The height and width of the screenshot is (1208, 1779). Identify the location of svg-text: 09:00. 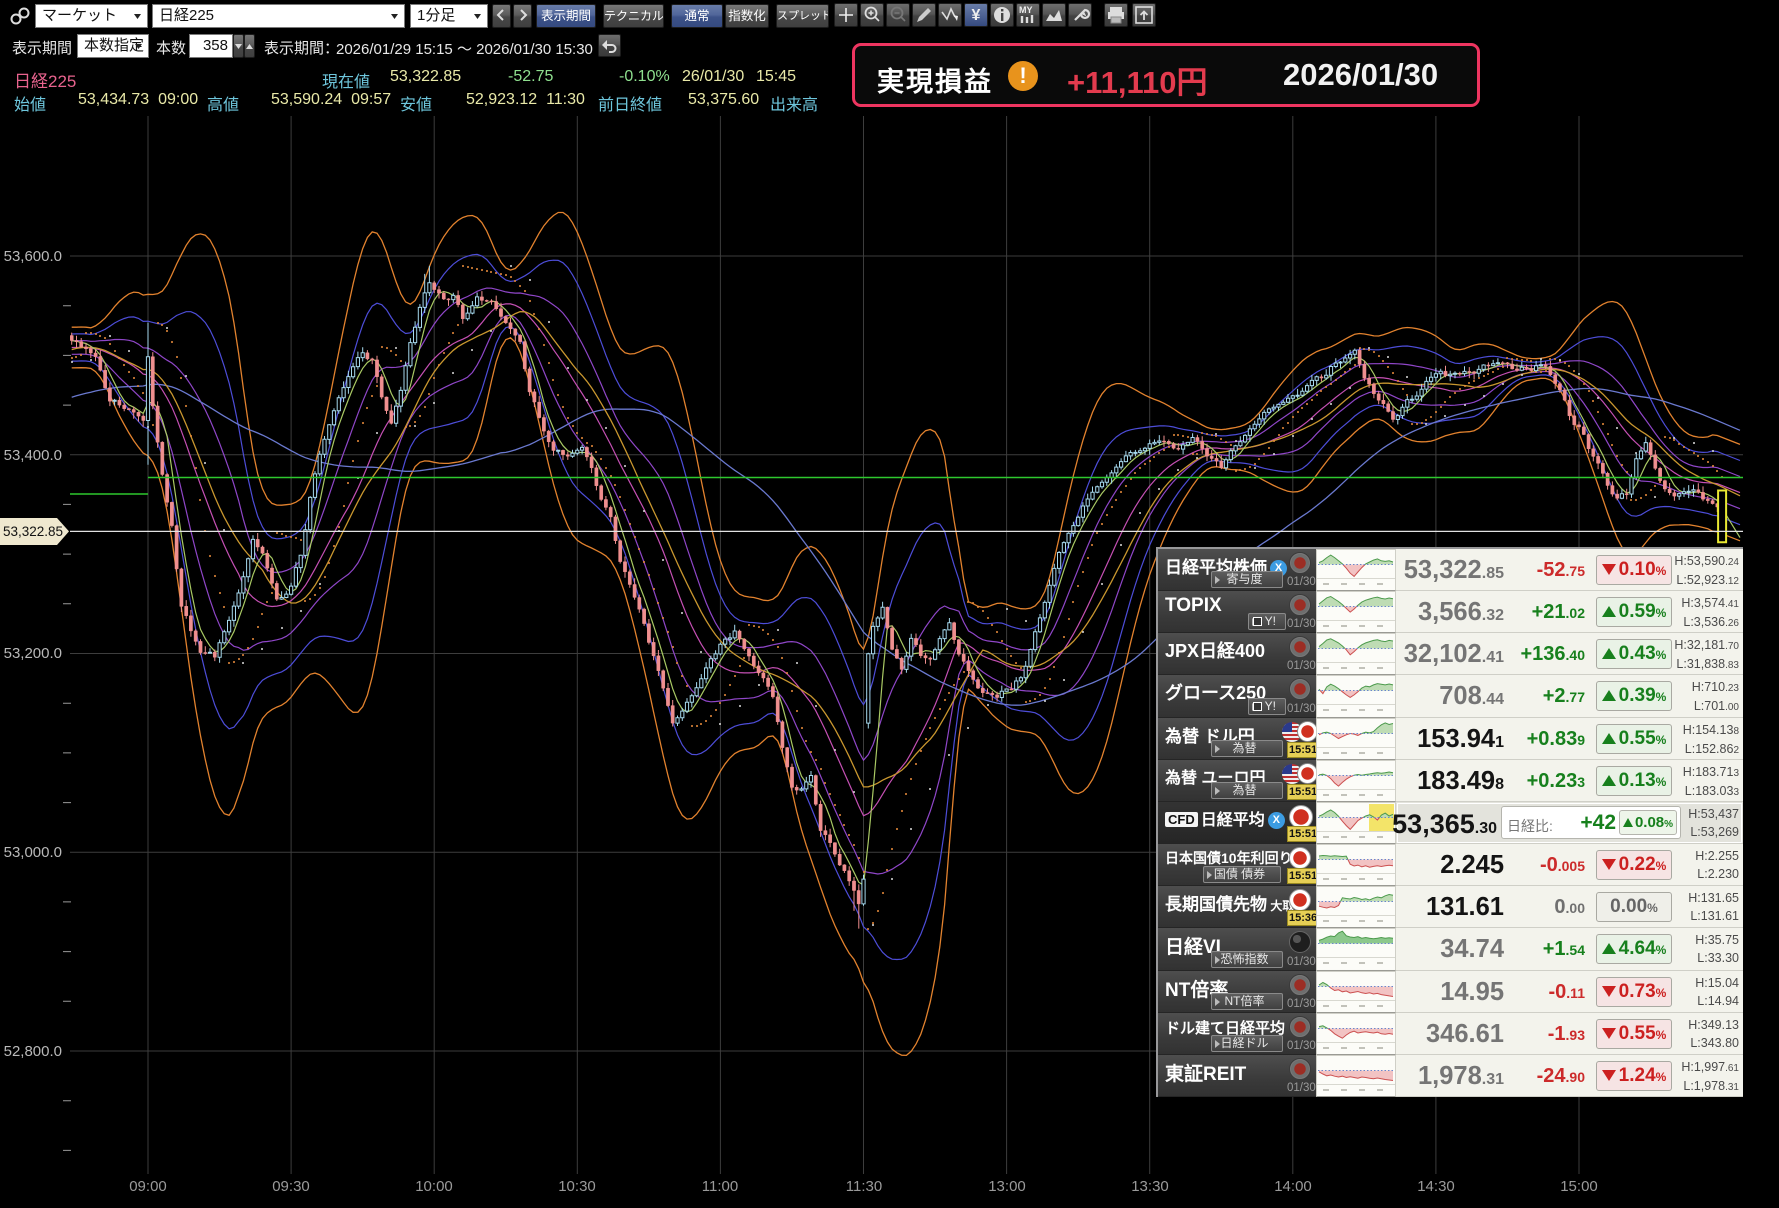
(148, 1186).